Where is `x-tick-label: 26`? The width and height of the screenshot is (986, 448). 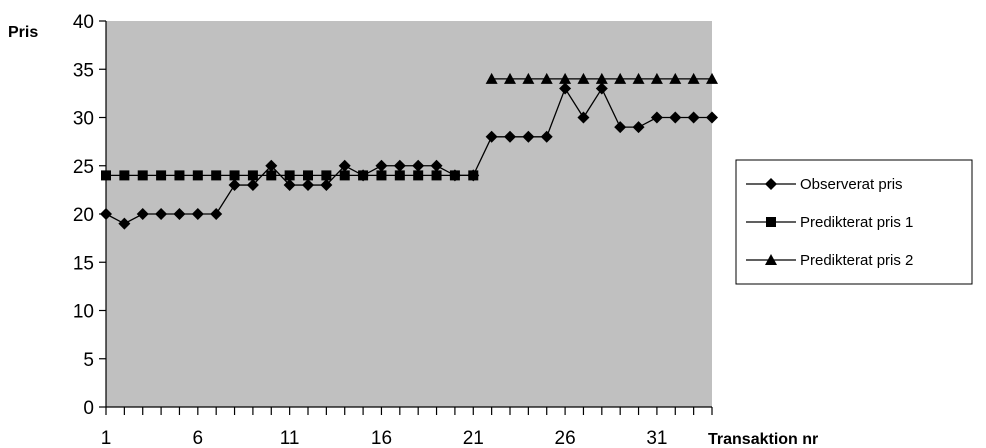
x-tick-label: 26 is located at coordinates (565, 438).